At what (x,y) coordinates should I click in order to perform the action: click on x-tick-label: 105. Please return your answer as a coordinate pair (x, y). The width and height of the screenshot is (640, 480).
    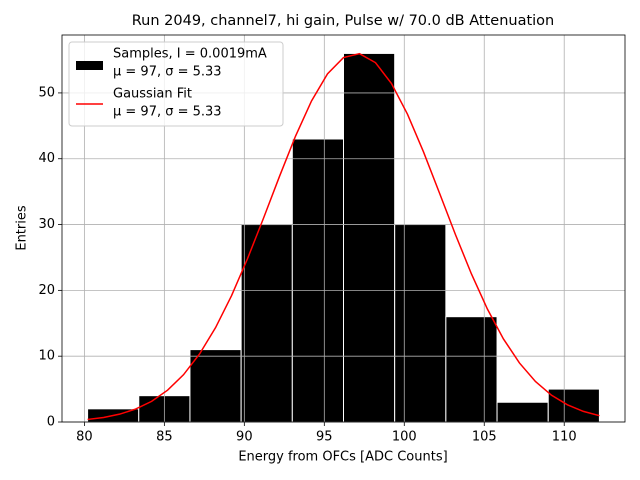
    Looking at the image, I should click on (484, 437).